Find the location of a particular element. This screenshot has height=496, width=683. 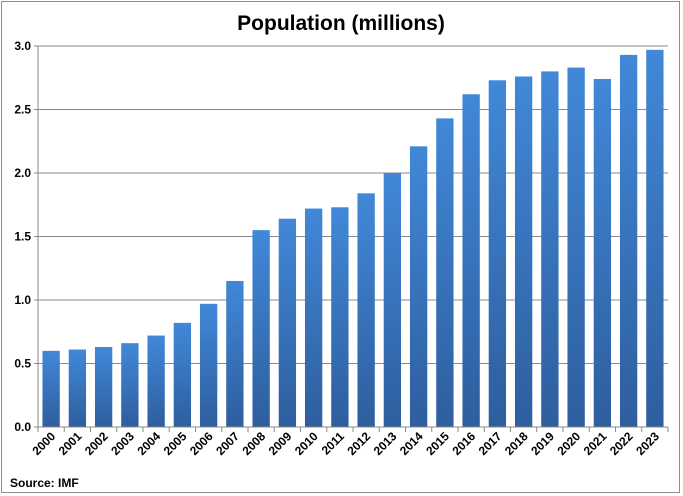

x-tick-label: 2004 is located at coordinates (148, 443).